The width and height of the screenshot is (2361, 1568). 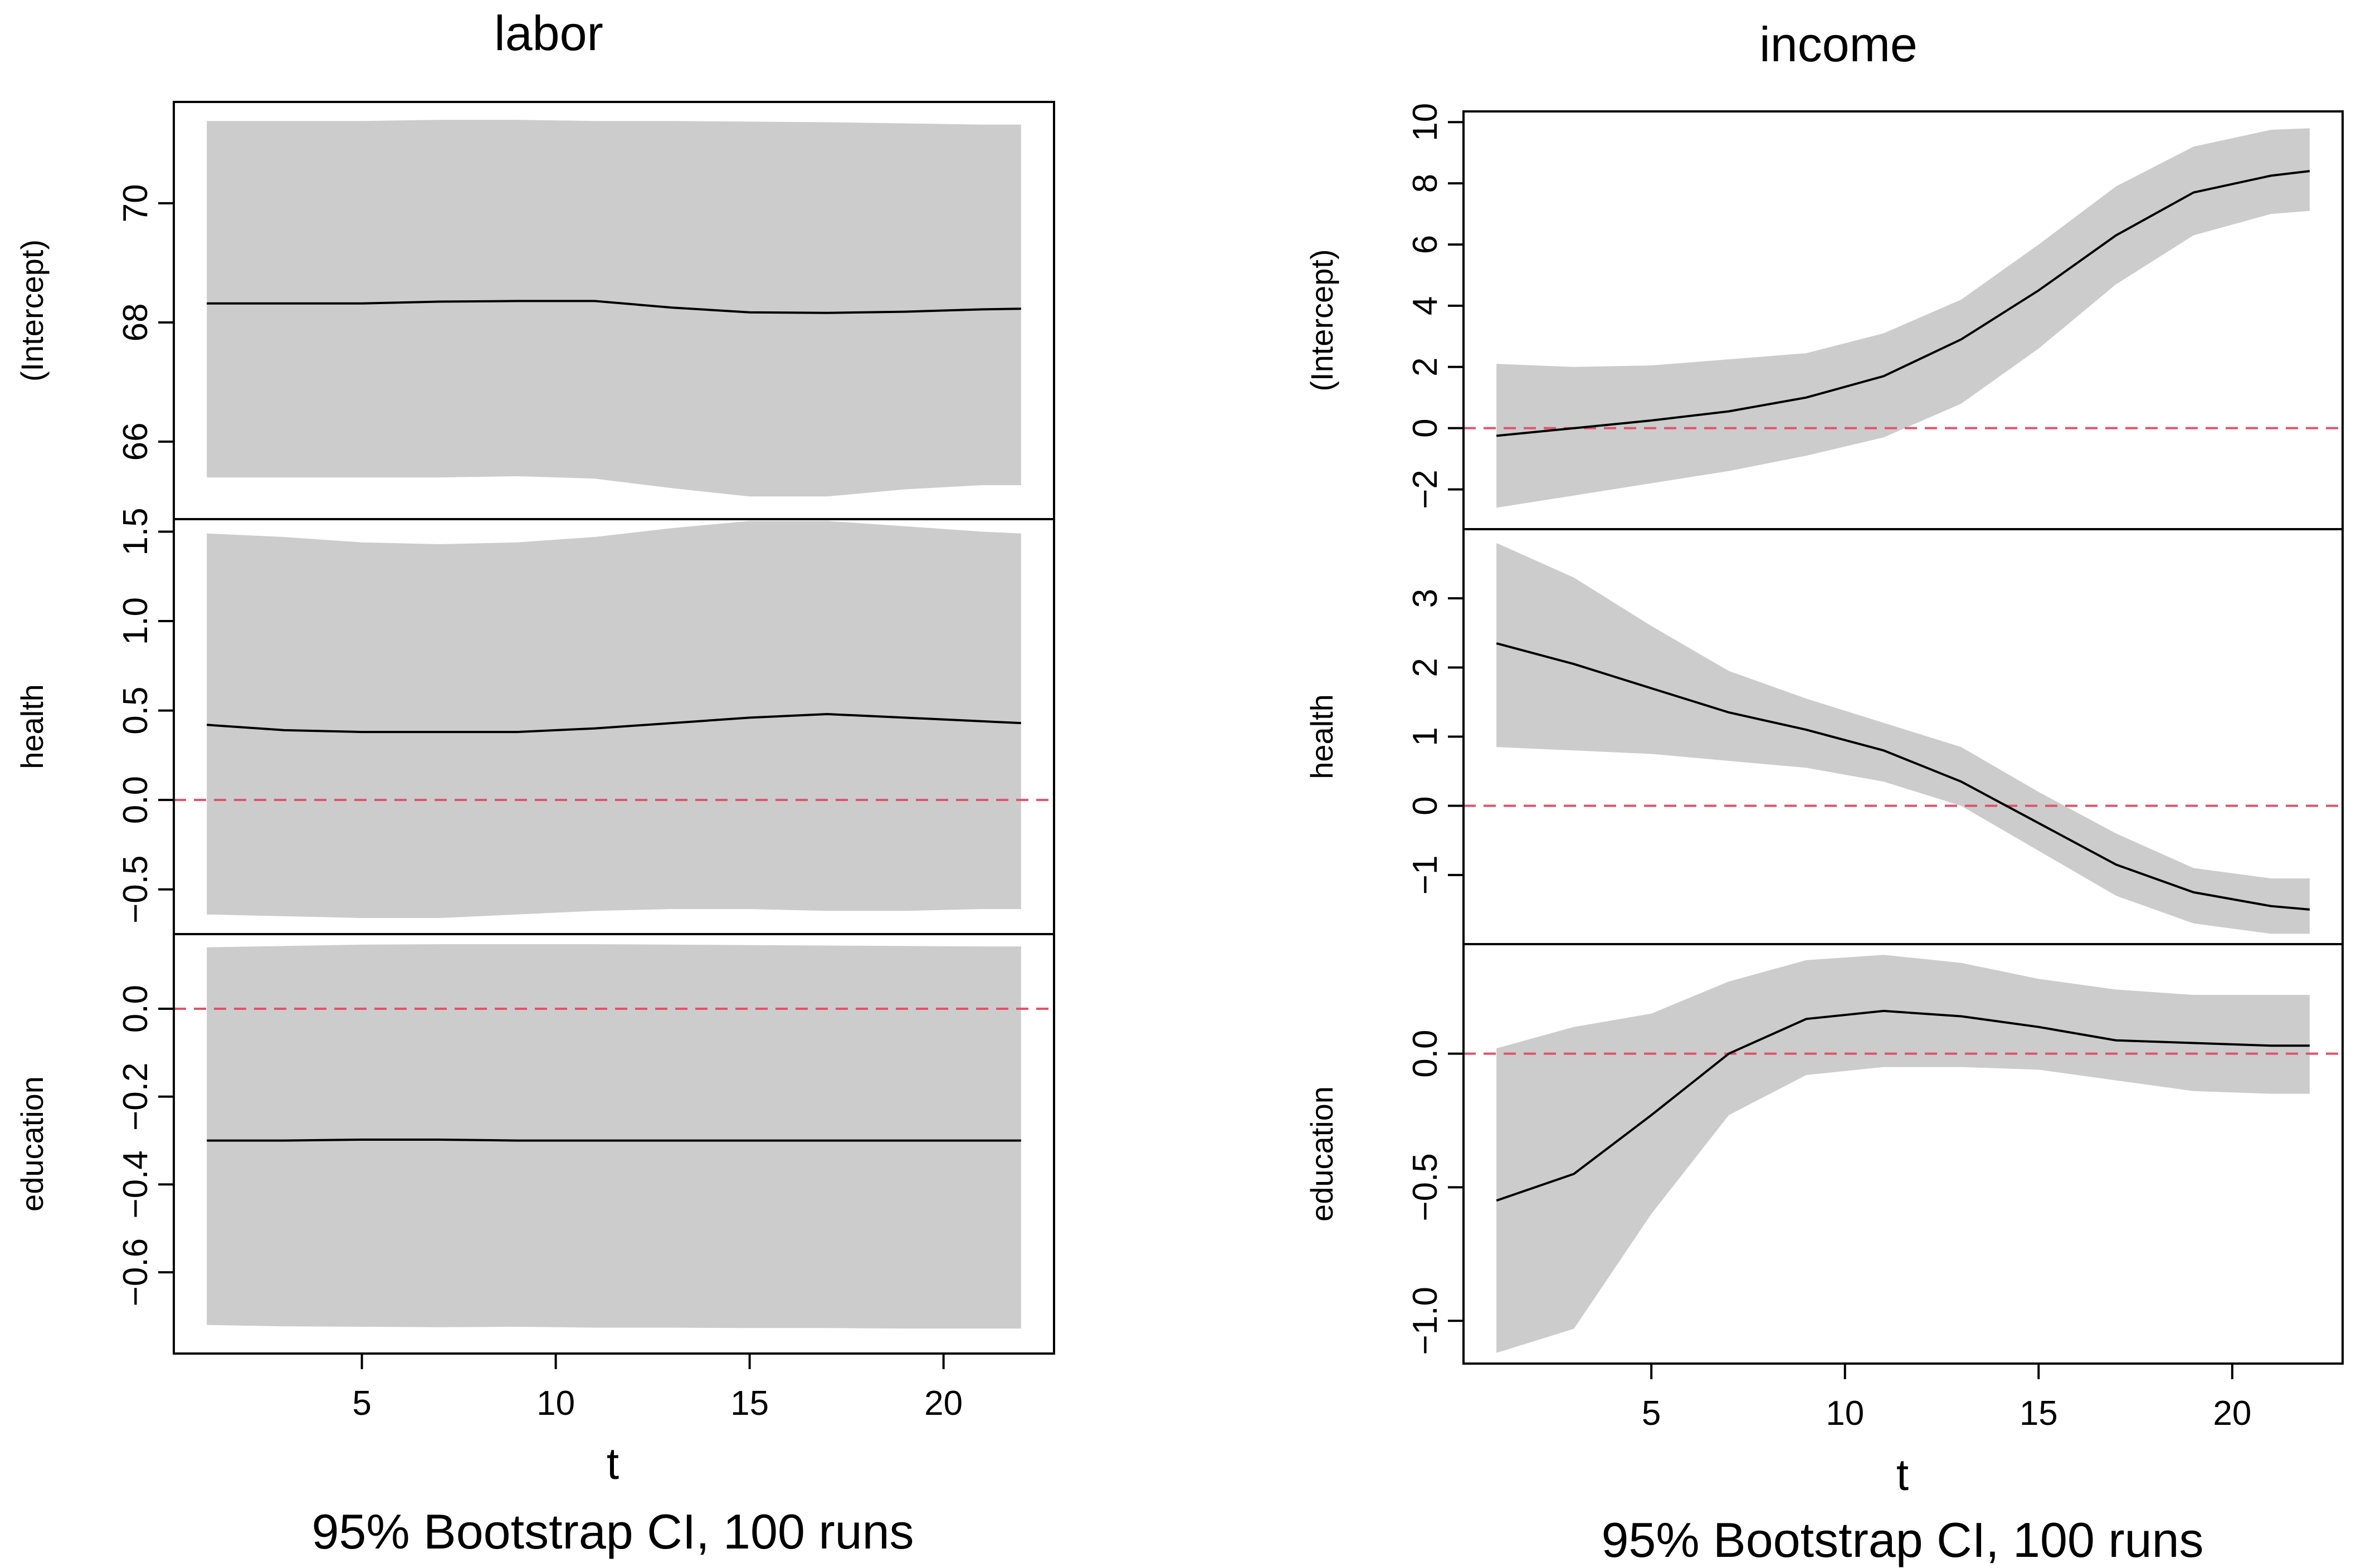 I want to click on y-tick-label: 70, so click(x=136, y=203).